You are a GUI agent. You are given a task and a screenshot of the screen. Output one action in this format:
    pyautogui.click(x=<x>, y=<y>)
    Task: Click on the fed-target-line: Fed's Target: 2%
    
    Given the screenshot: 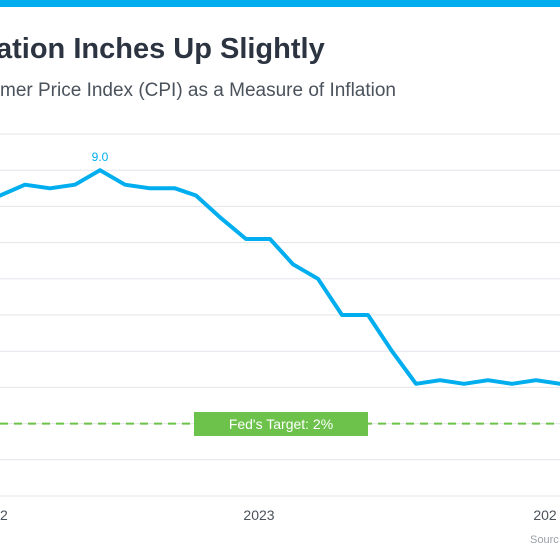 What is the action you would take?
    pyautogui.click(x=280, y=424)
    